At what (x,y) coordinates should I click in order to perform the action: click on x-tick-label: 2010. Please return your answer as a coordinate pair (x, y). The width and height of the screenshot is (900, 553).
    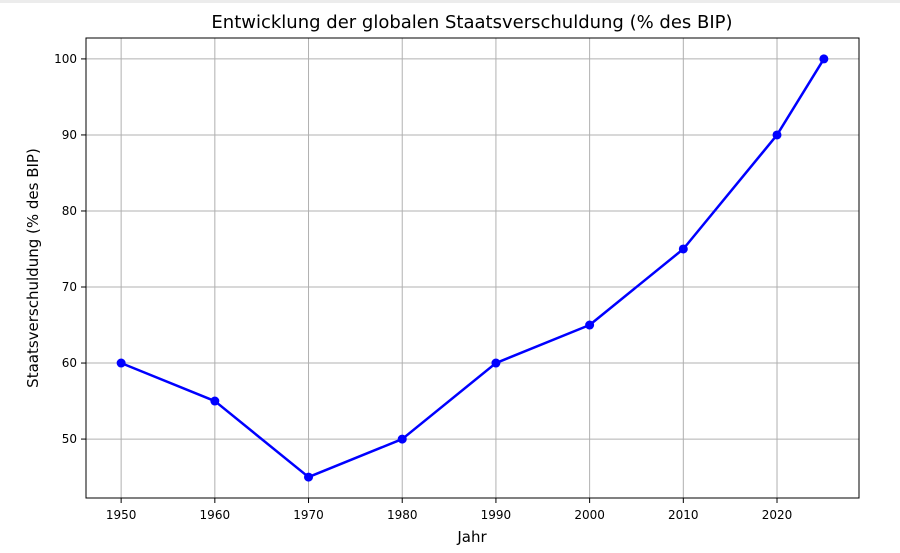
    Looking at the image, I should click on (683, 515).